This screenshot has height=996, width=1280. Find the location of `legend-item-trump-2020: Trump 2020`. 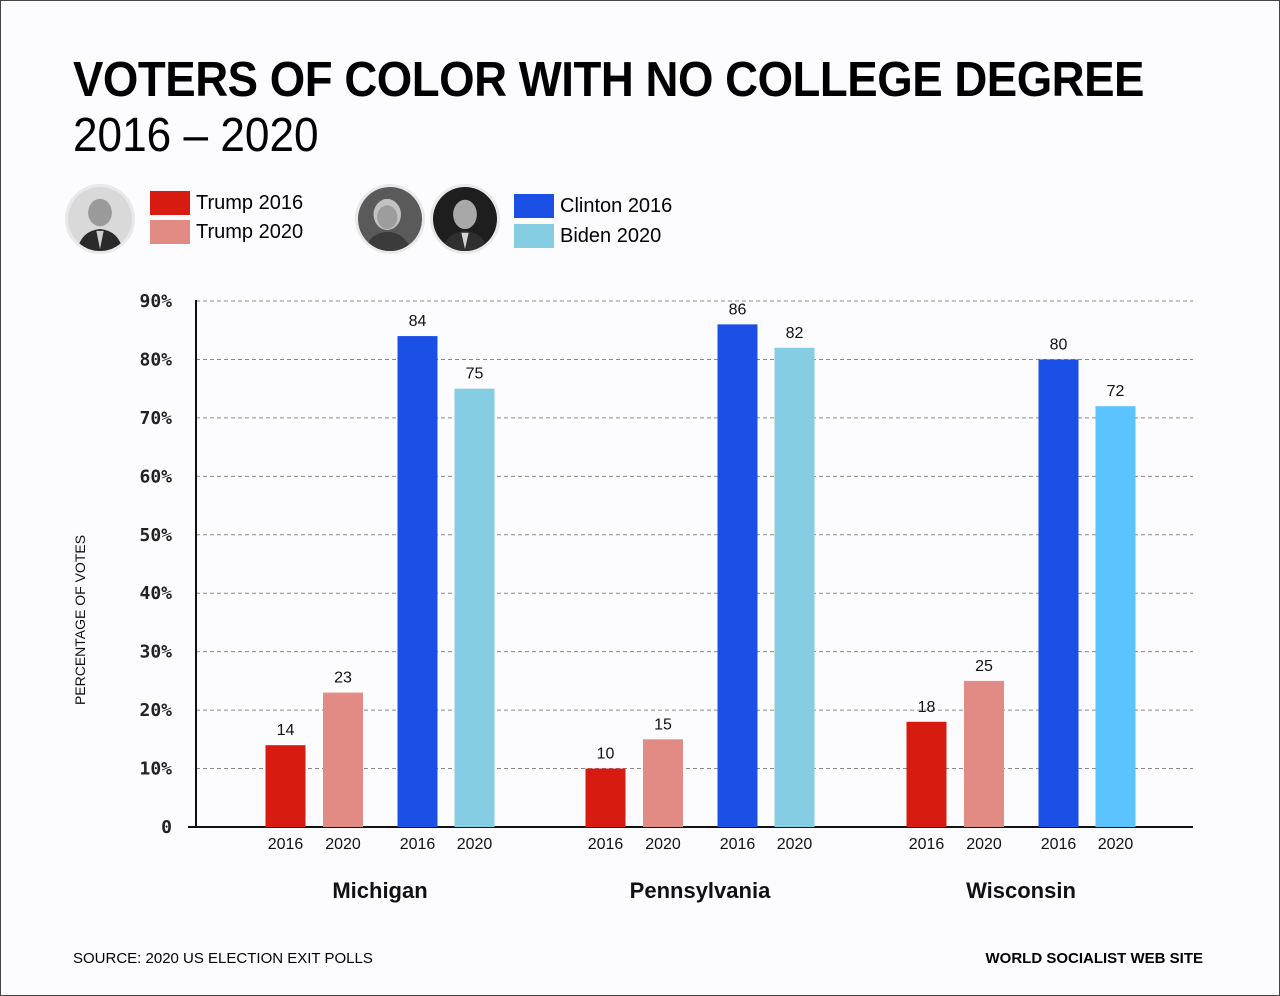

legend-item-trump-2020: Trump 2020 is located at coordinates (226, 232).